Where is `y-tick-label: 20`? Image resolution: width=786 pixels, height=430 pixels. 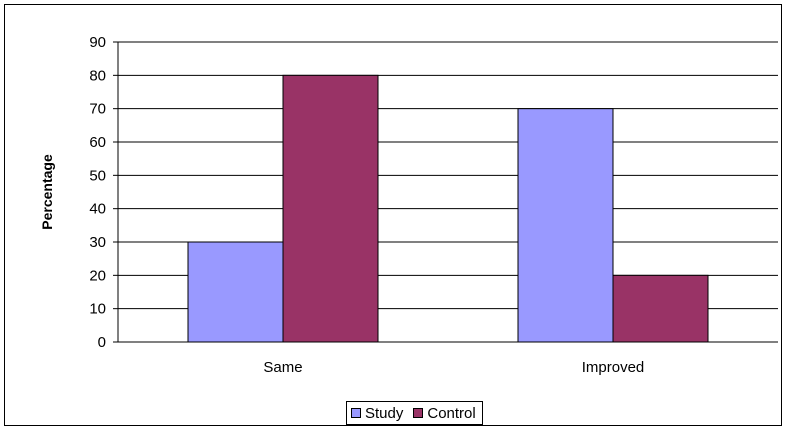
y-tick-label: 20 is located at coordinates (97, 275).